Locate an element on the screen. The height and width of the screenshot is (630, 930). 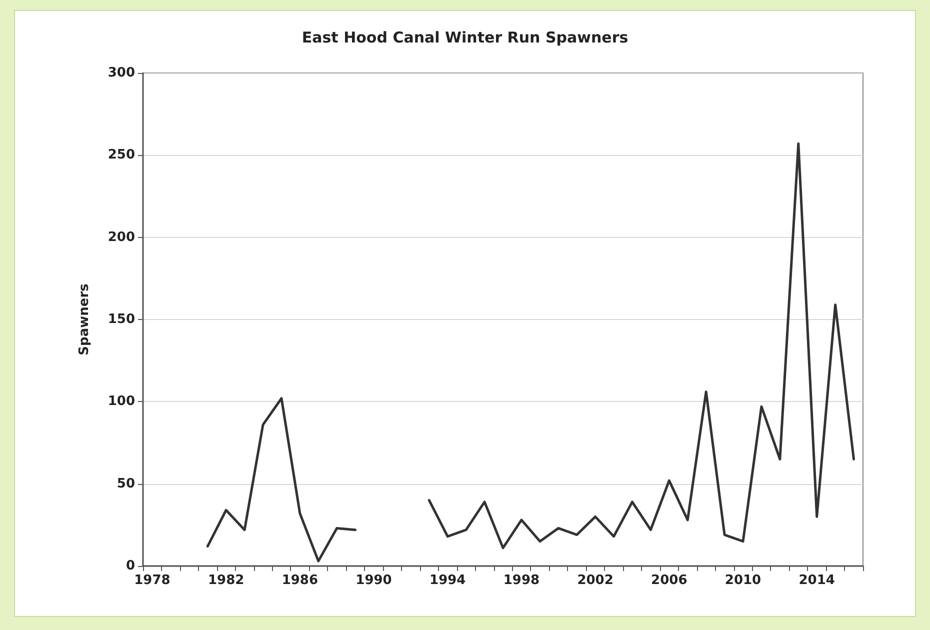
y-tick-label: 250 is located at coordinates (121, 155).